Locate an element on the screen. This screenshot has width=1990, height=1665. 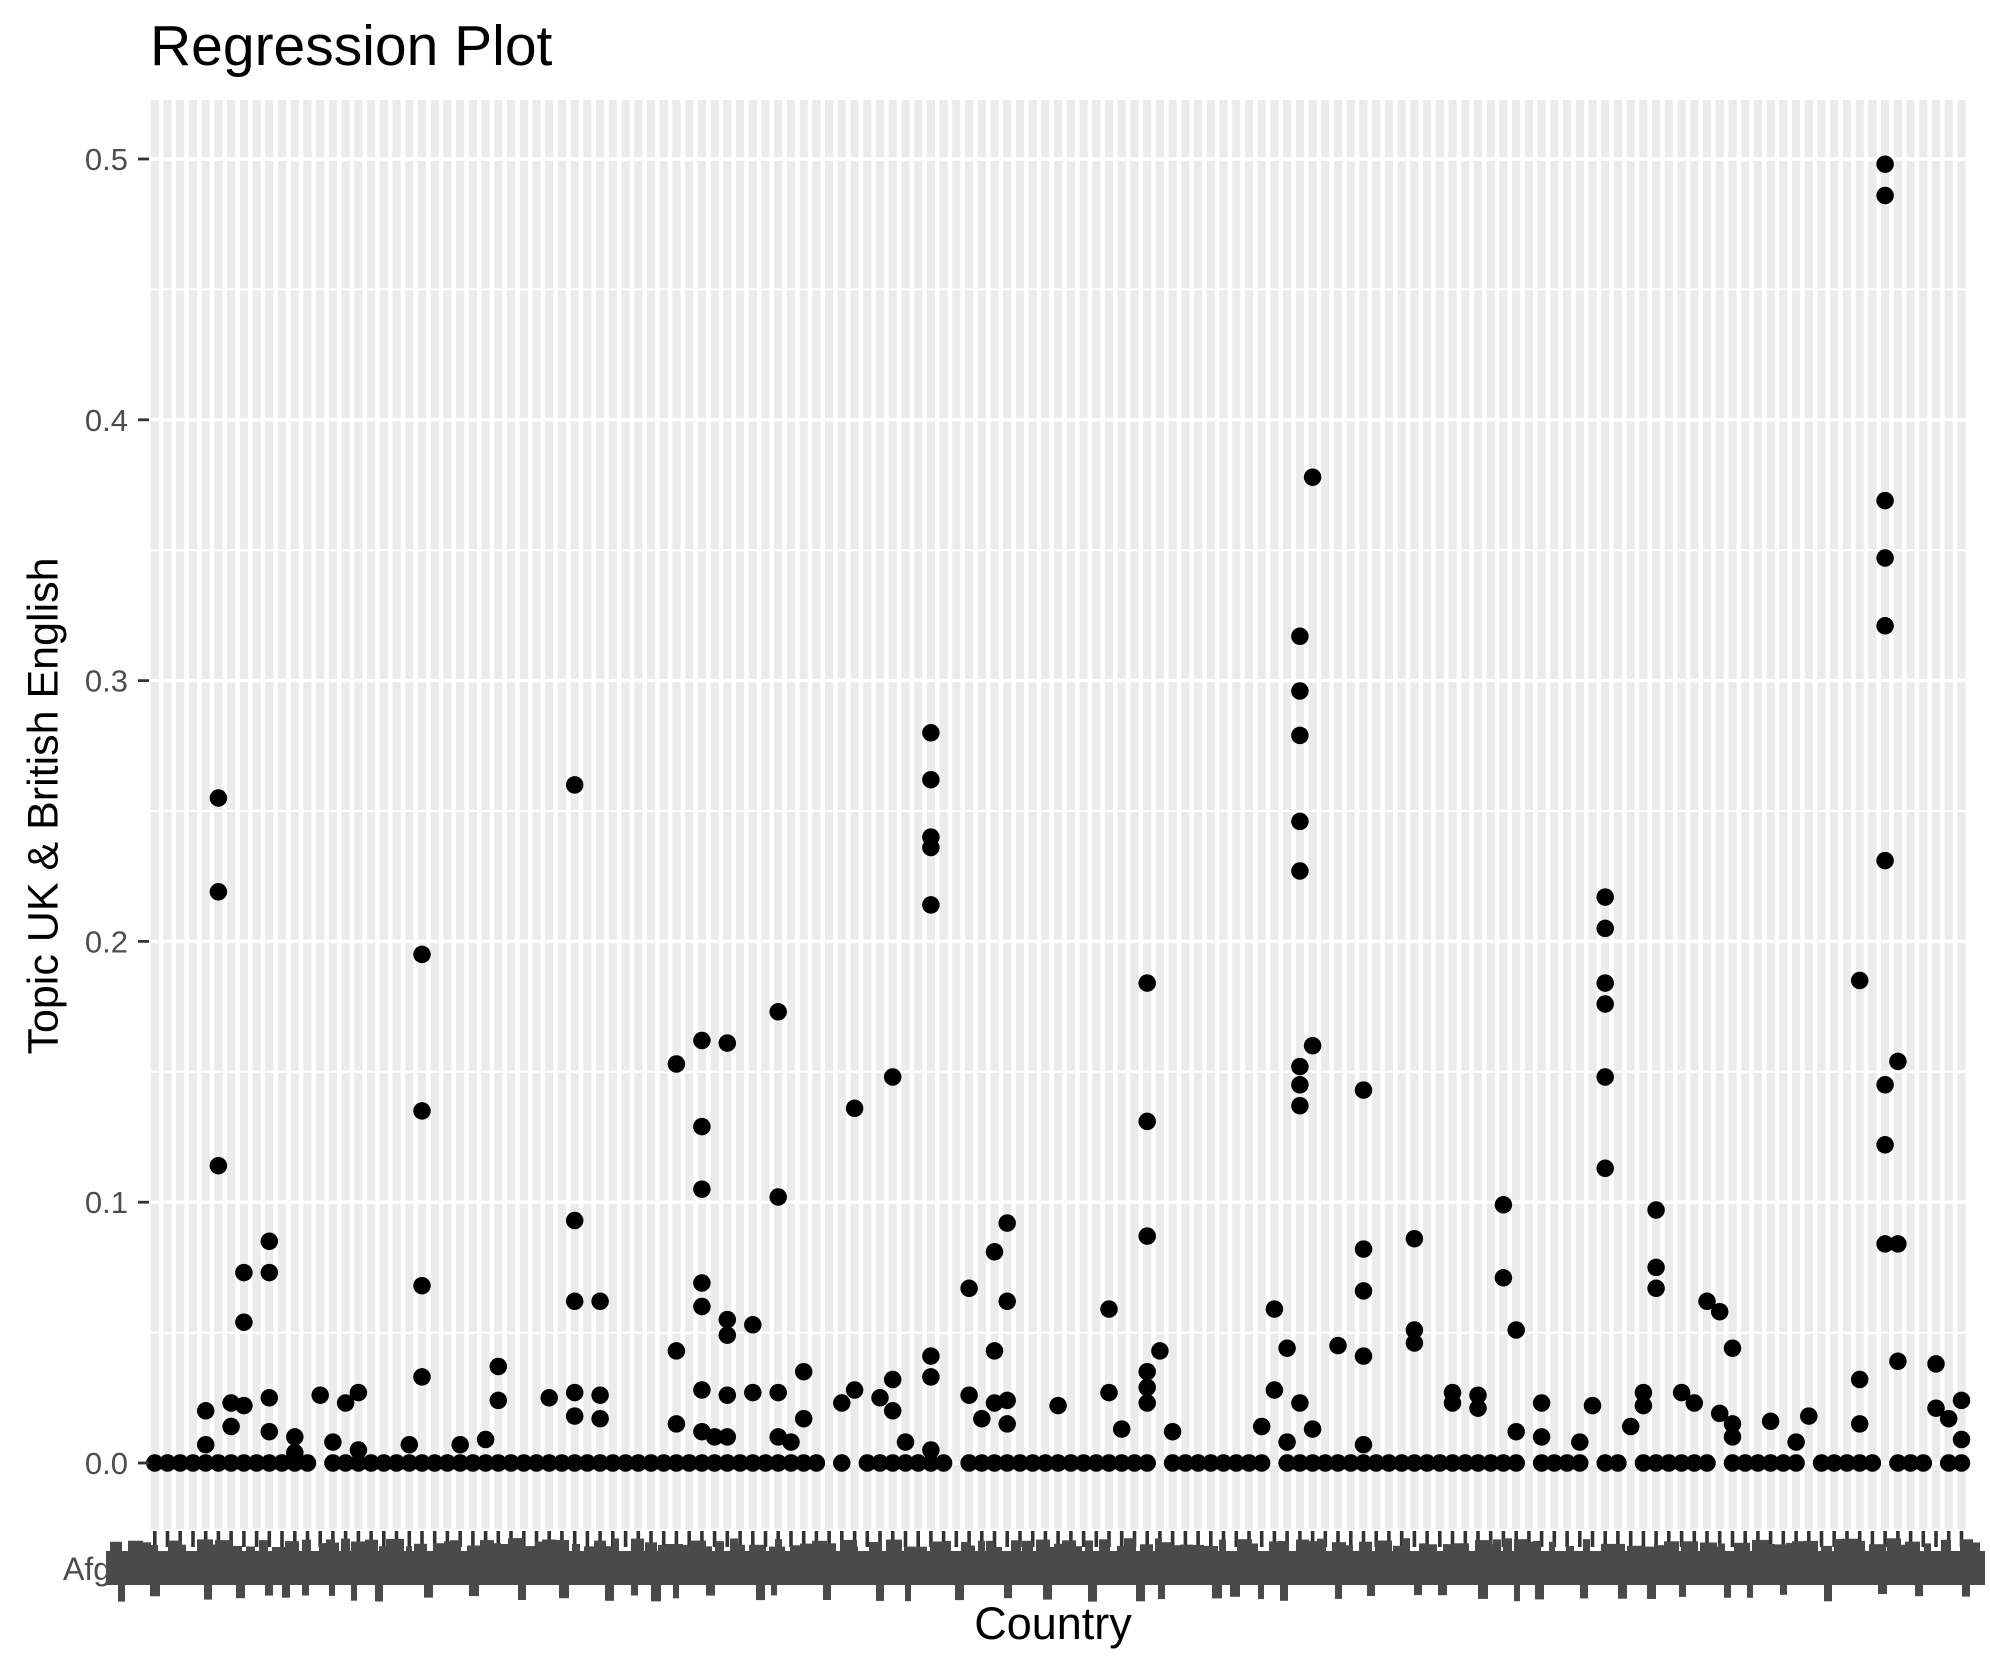
y-tick-label: 0.4 is located at coordinates (106, 420).